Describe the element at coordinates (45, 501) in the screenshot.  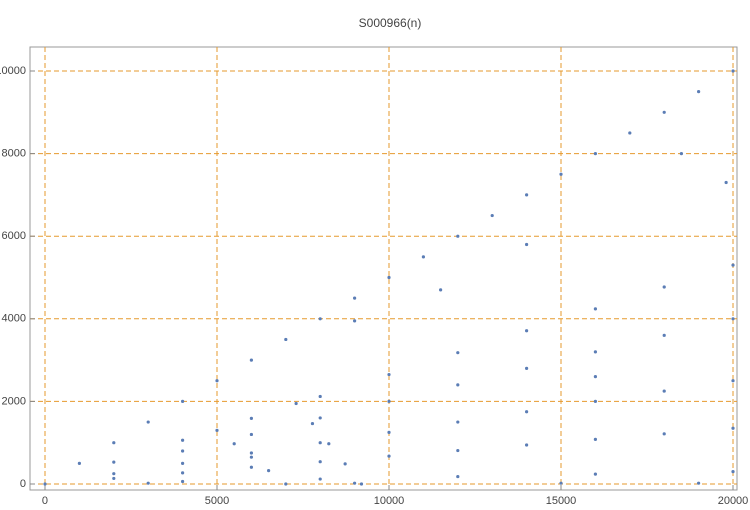
I see `x-tick-label: 0` at that location.